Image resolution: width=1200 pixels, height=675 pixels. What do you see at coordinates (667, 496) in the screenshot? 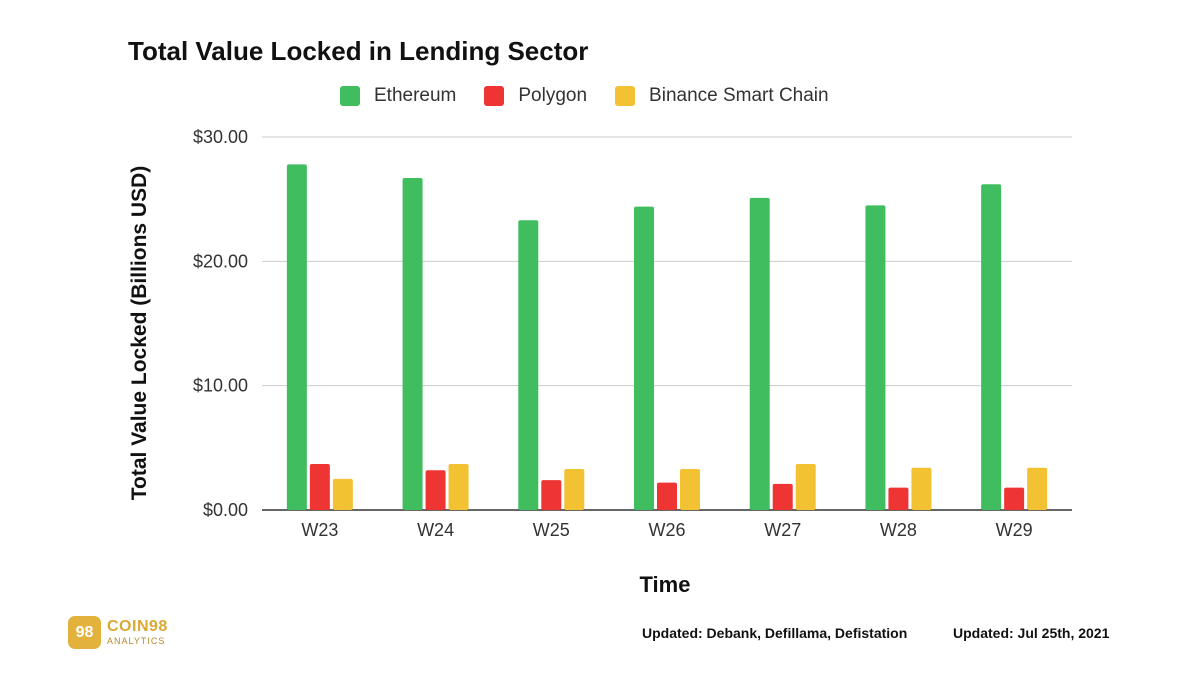
I see `bar-polygon-w26` at bounding box center [667, 496].